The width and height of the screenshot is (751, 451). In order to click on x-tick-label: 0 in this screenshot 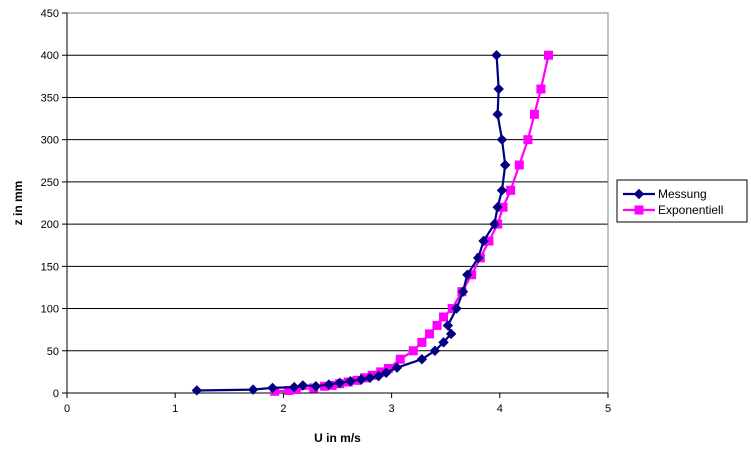, I will do `click(67, 409)`.